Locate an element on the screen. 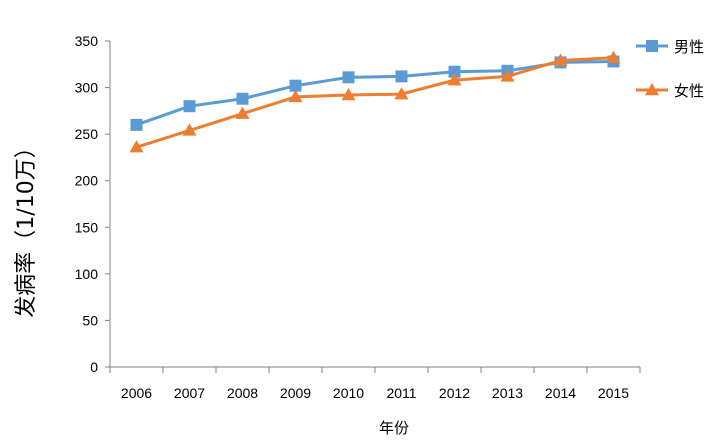 The height and width of the screenshot is (441, 718). x-tick-label: 2012 is located at coordinates (454, 393).